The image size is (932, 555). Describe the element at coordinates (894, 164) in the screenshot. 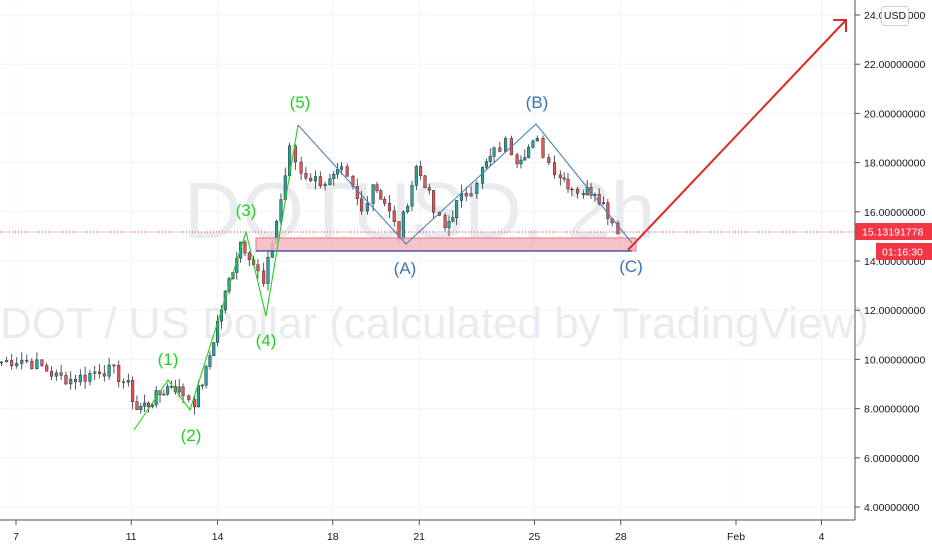

I see `price-tick-label: 18.00000000` at that location.